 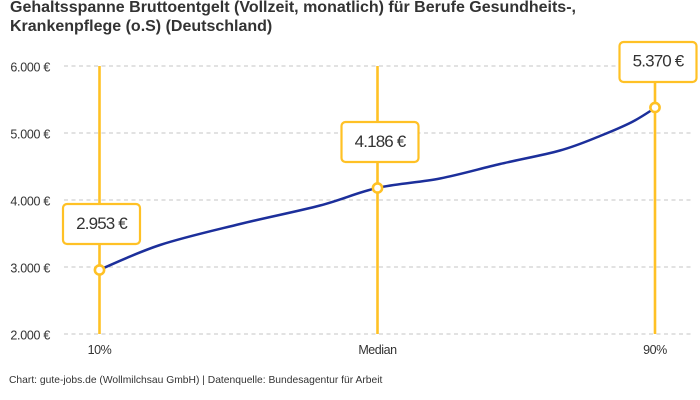 I want to click on svg-text: 6.000 €, so click(x=30, y=68).